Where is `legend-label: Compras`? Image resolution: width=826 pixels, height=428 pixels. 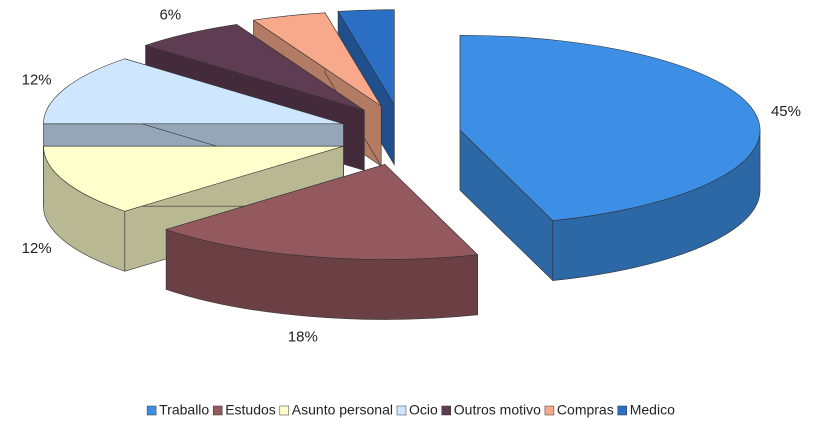
legend-label: Compras is located at coordinates (585, 410).